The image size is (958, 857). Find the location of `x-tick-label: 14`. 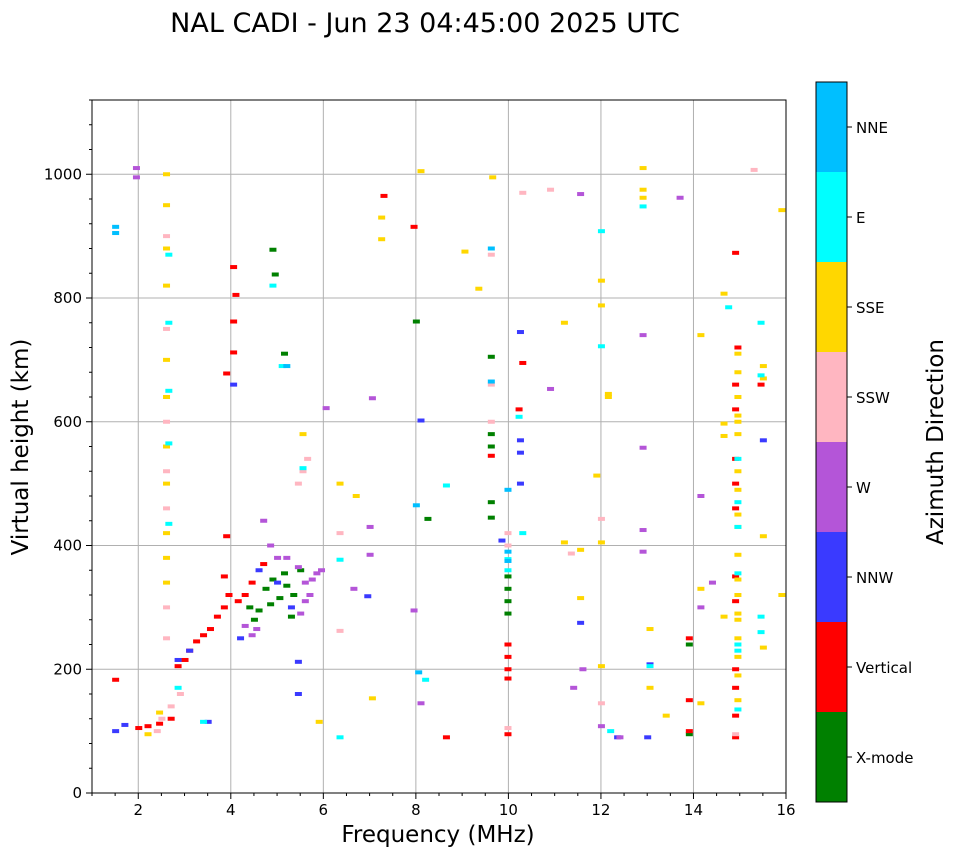

x-tick-label: 14 is located at coordinates (693, 810).